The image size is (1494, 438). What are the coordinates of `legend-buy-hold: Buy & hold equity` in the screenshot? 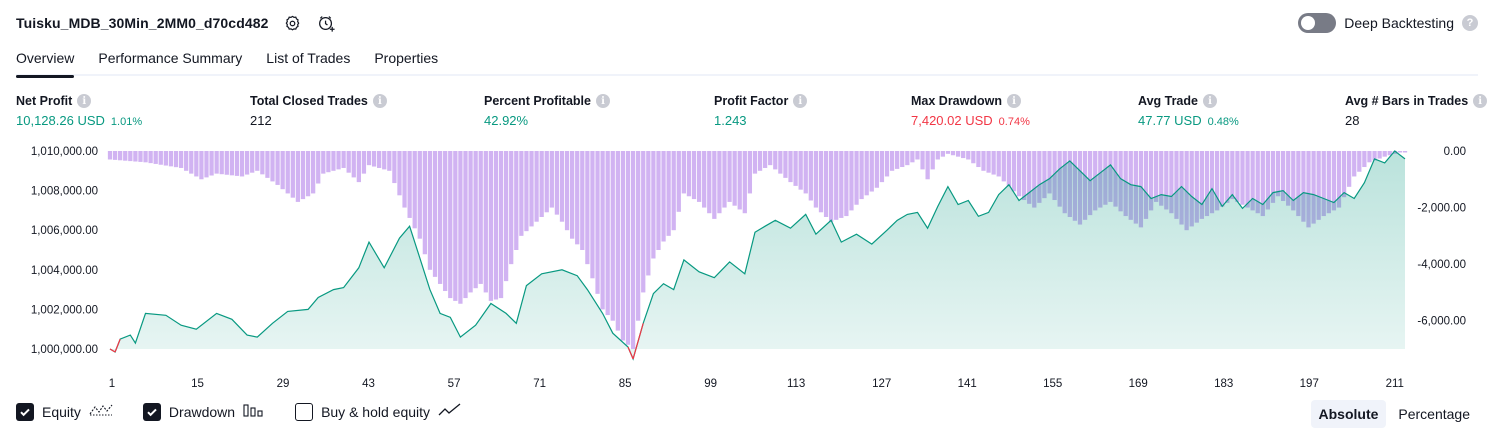 It's located at (378, 411).